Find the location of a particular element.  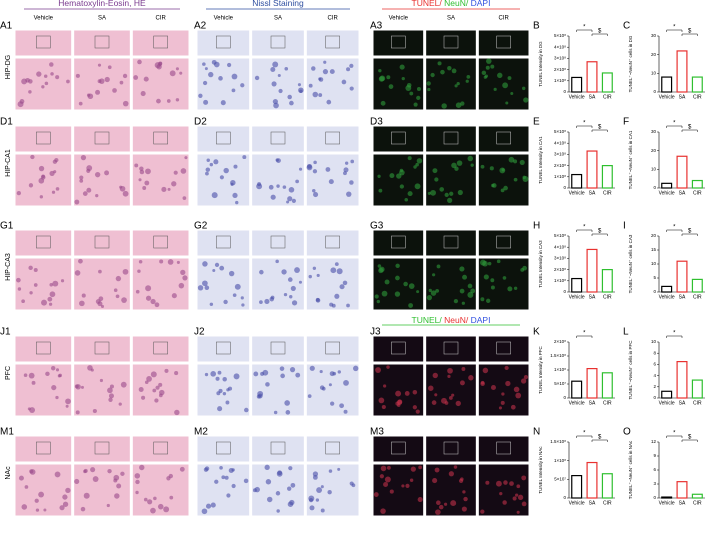

y-axis-label: TUNEL Intensity in PFC is located at coordinates (540, 369).